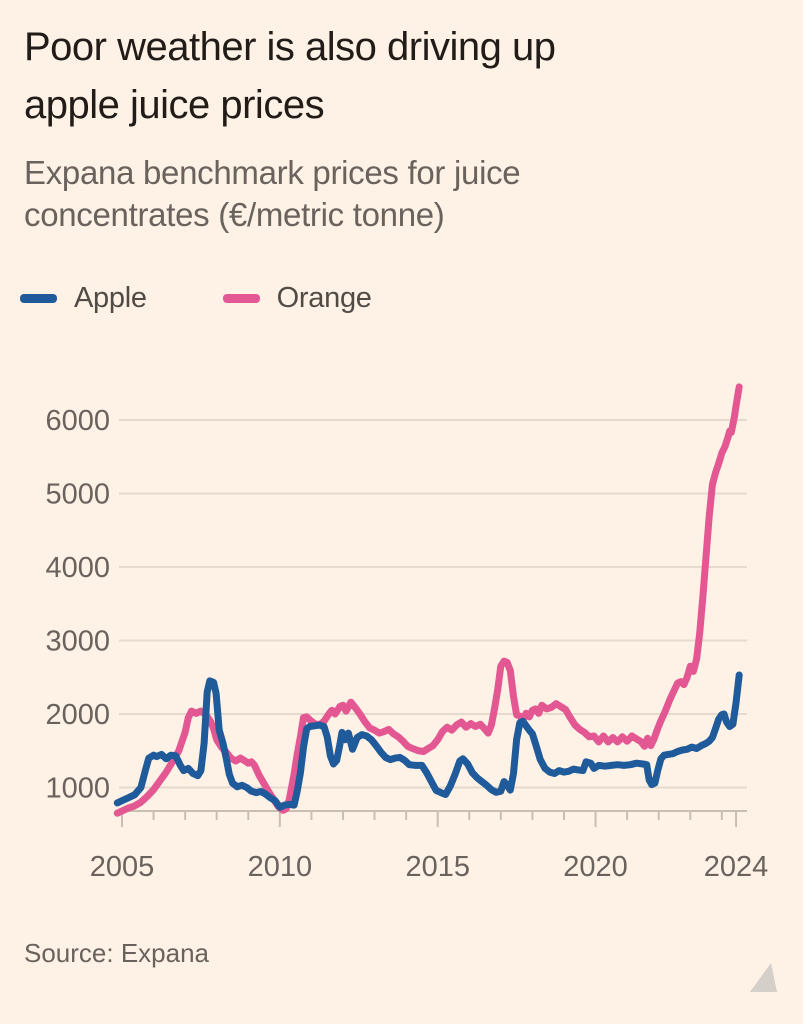  I want to click on source-note: Source: Expana, so click(117, 953).